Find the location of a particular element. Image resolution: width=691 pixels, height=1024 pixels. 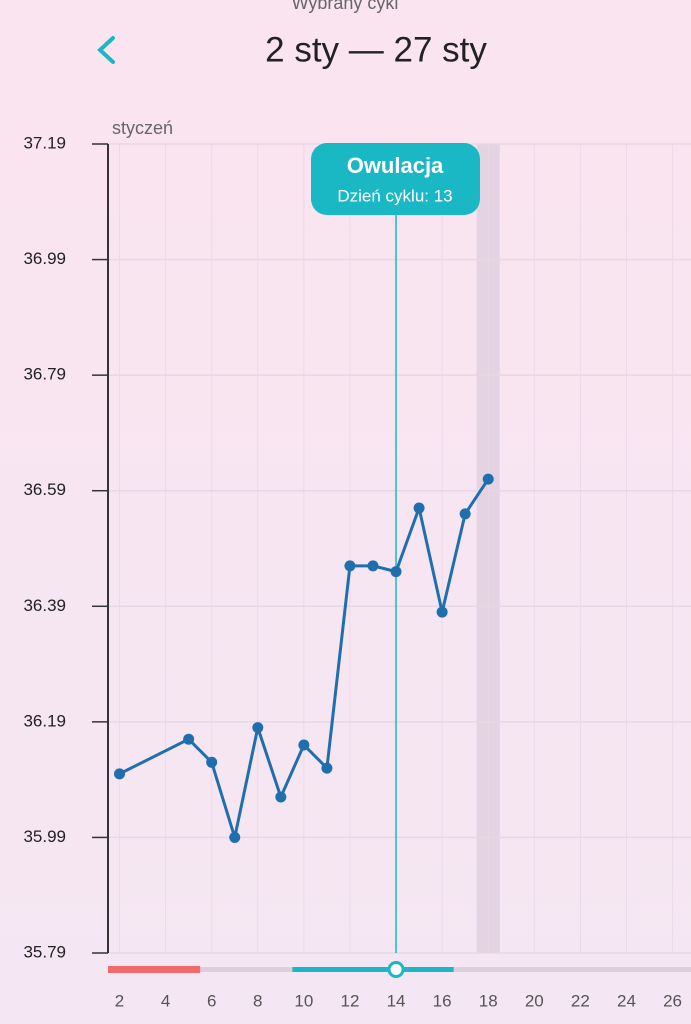

x-tick-label: 26 is located at coordinates (672, 1000).